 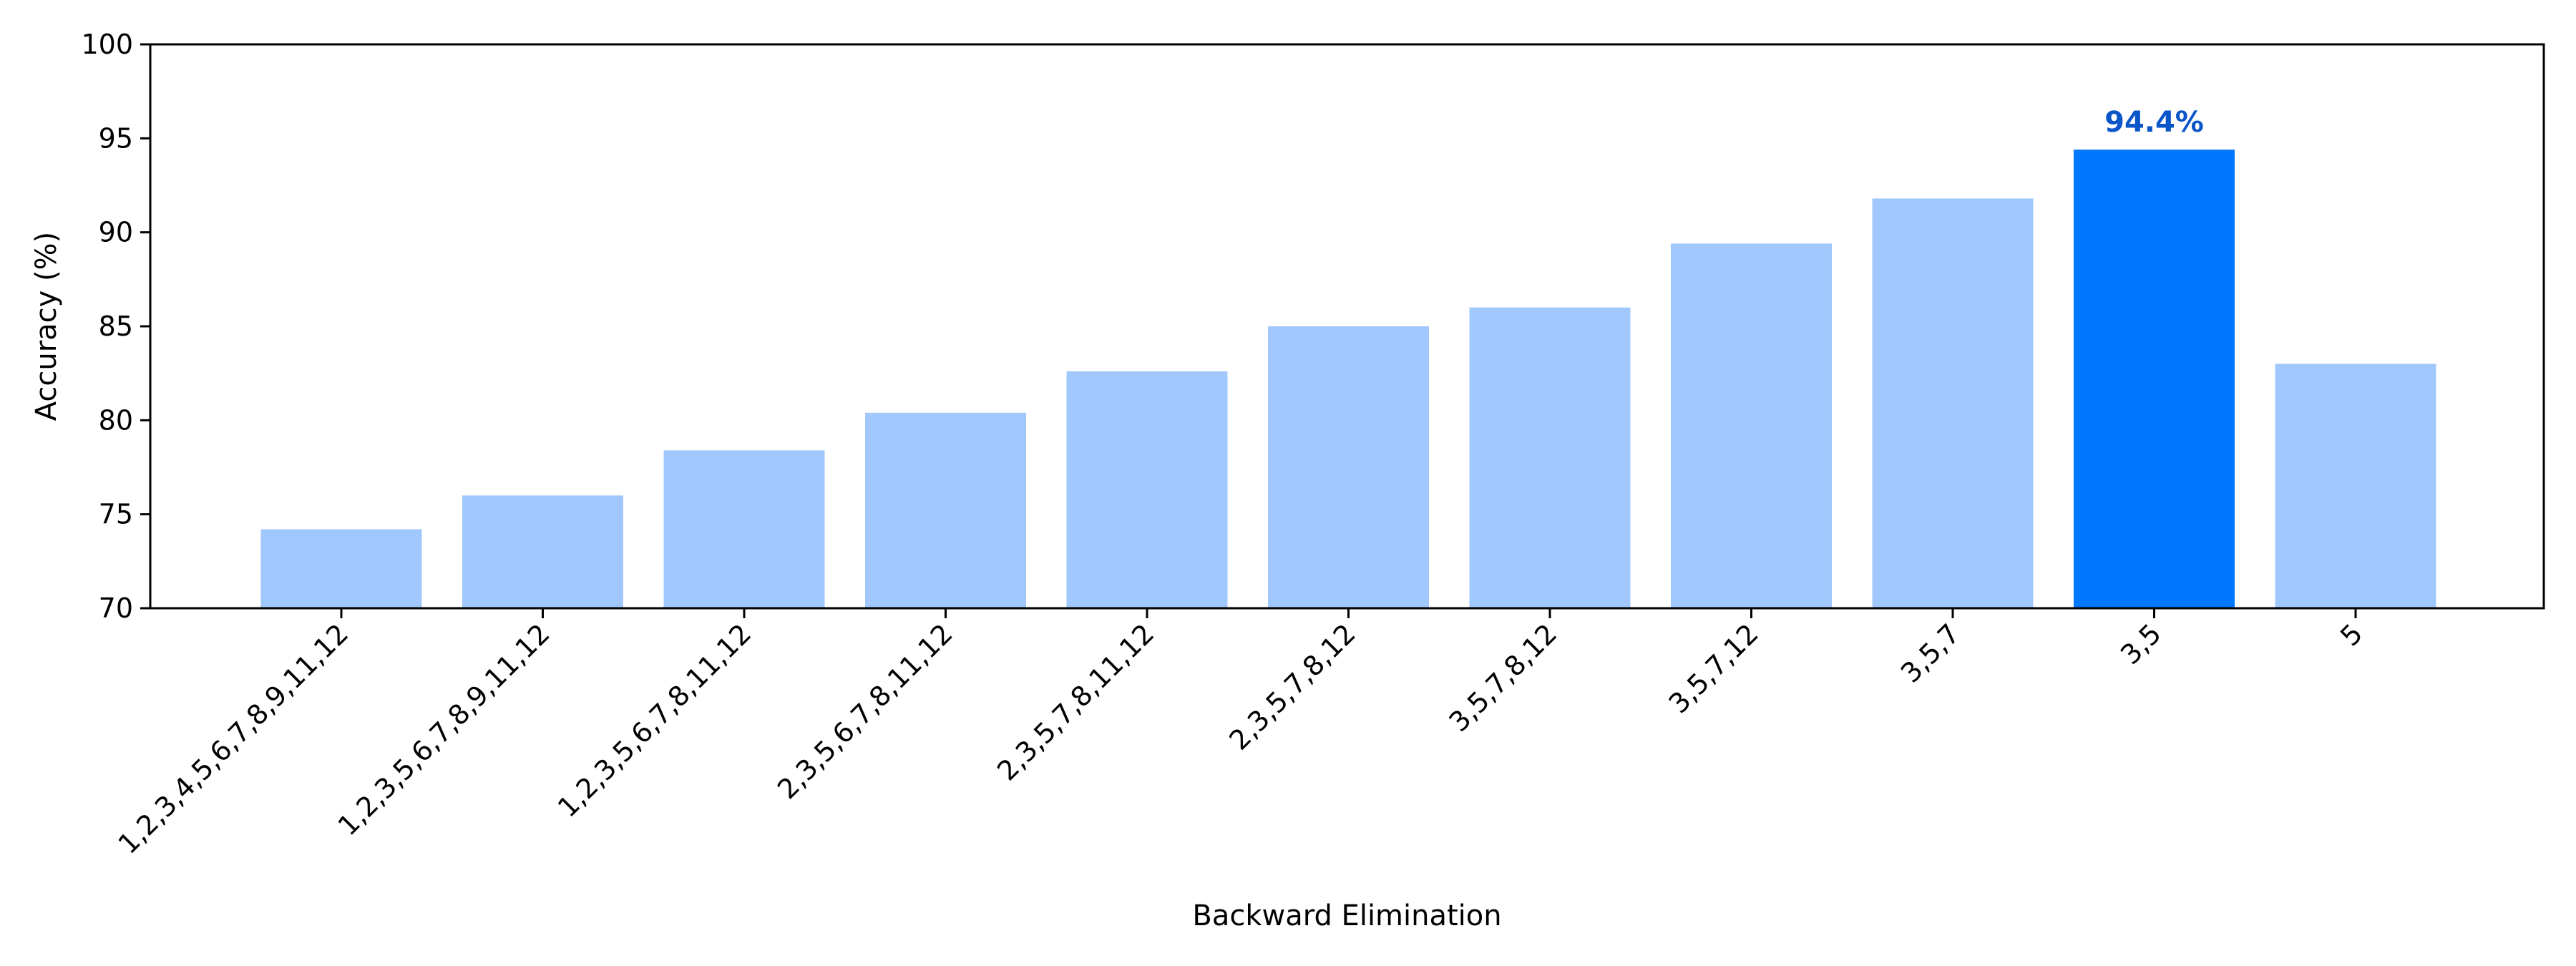 I want to click on x-tick-label: 2,3,5,7,8,12, so click(x=1292, y=687).